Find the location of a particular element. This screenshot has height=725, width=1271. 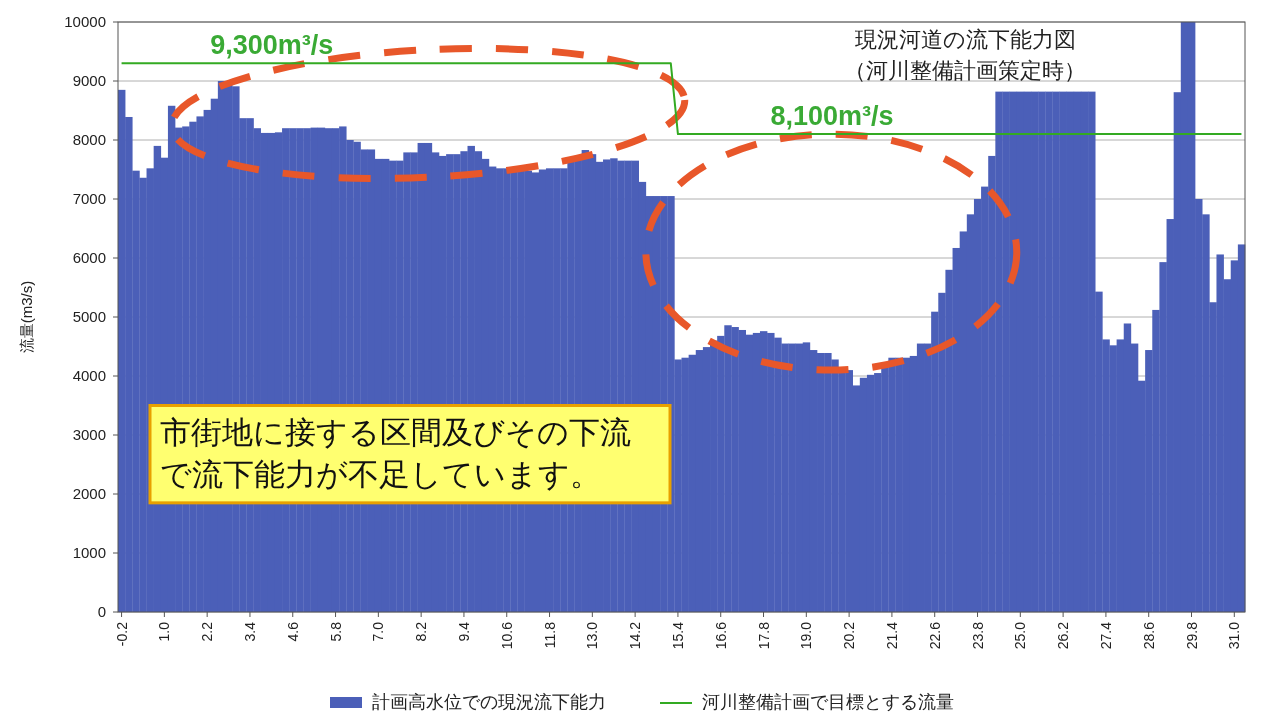

x-tick-label: 20.2 is located at coordinates (849, 635).